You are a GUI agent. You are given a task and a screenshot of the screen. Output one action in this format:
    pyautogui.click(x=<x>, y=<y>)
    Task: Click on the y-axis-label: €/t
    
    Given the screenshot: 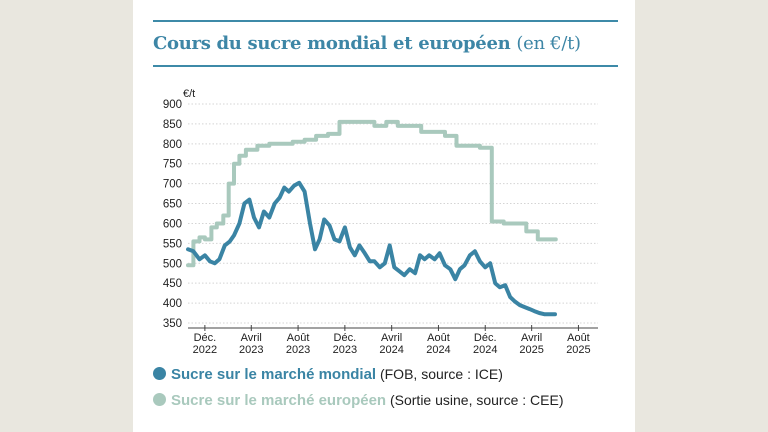 What is the action you would take?
    pyautogui.click(x=189, y=94)
    